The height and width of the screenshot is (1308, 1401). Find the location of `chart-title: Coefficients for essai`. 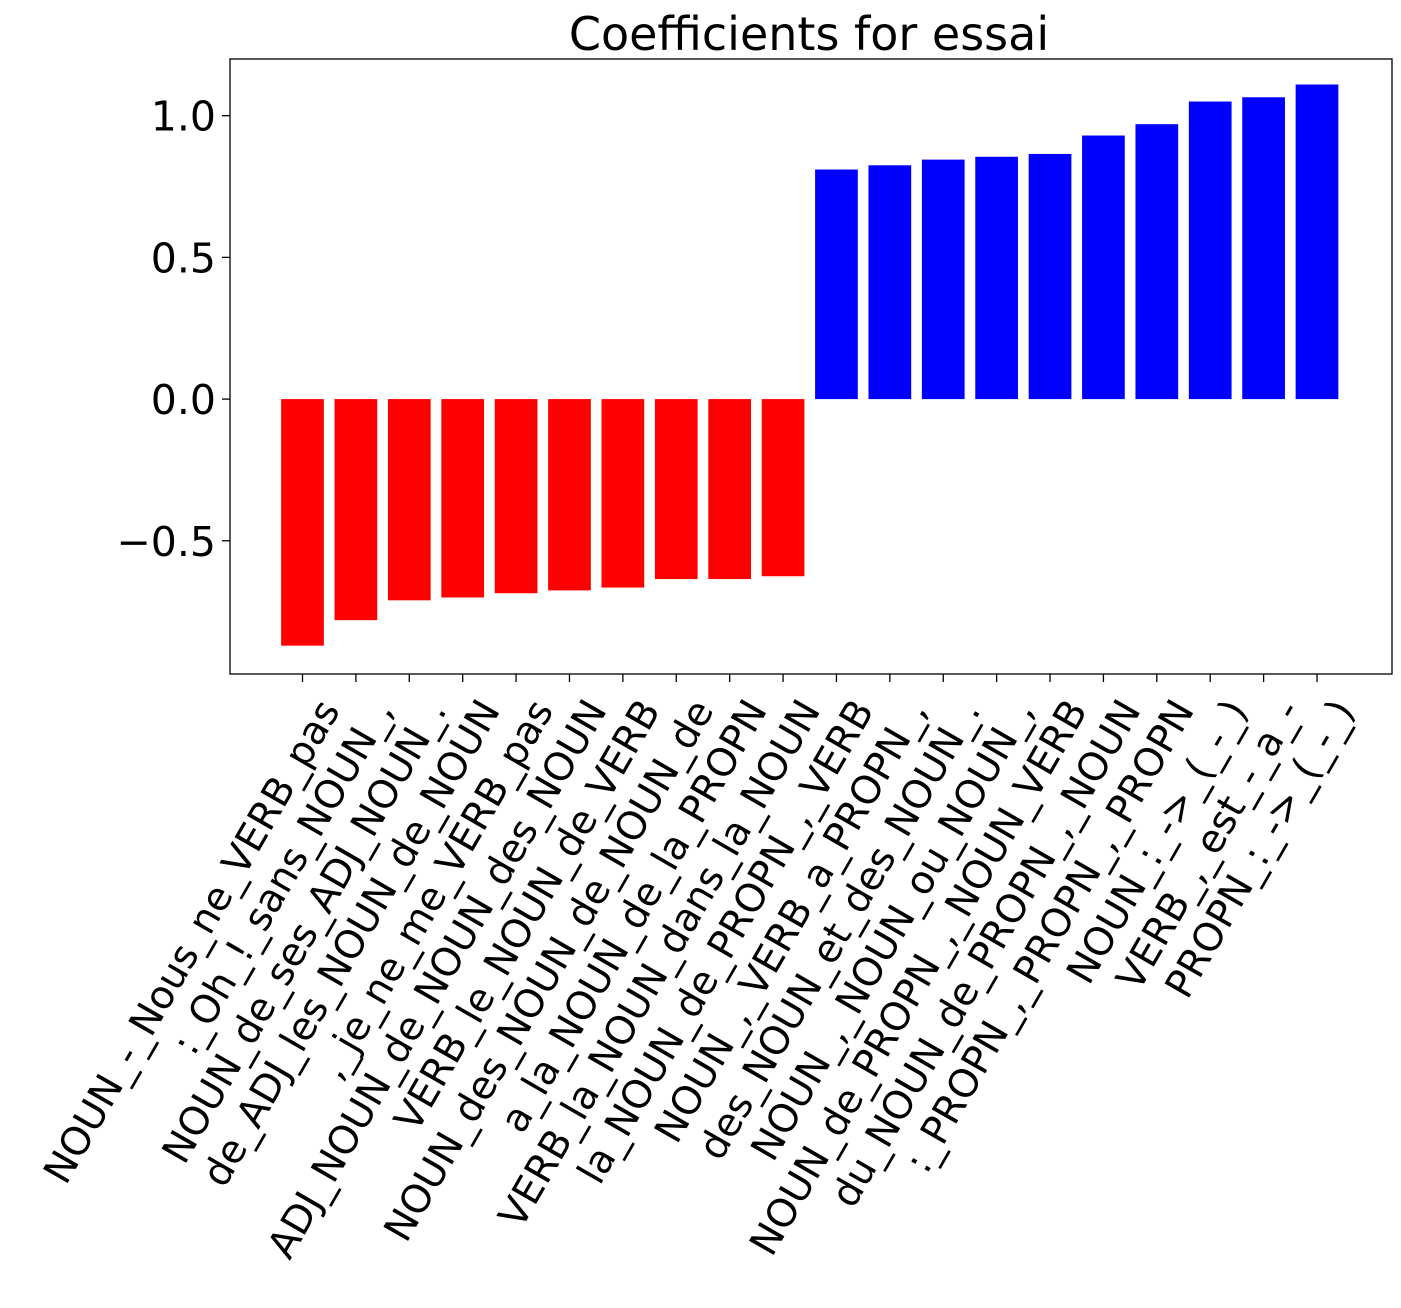

chart-title: Coefficients for essai is located at coordinates (809, 34).